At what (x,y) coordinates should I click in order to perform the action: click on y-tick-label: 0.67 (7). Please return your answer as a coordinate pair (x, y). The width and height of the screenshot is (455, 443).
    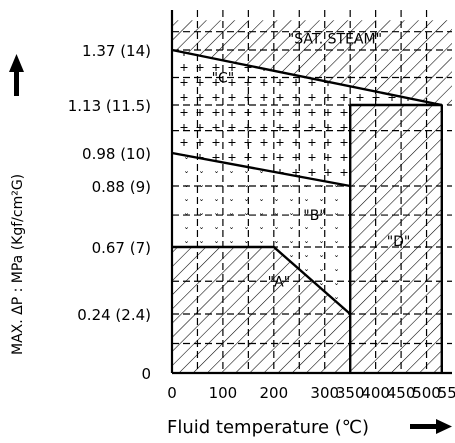
    Looking at the image, I should click on (121, 248).